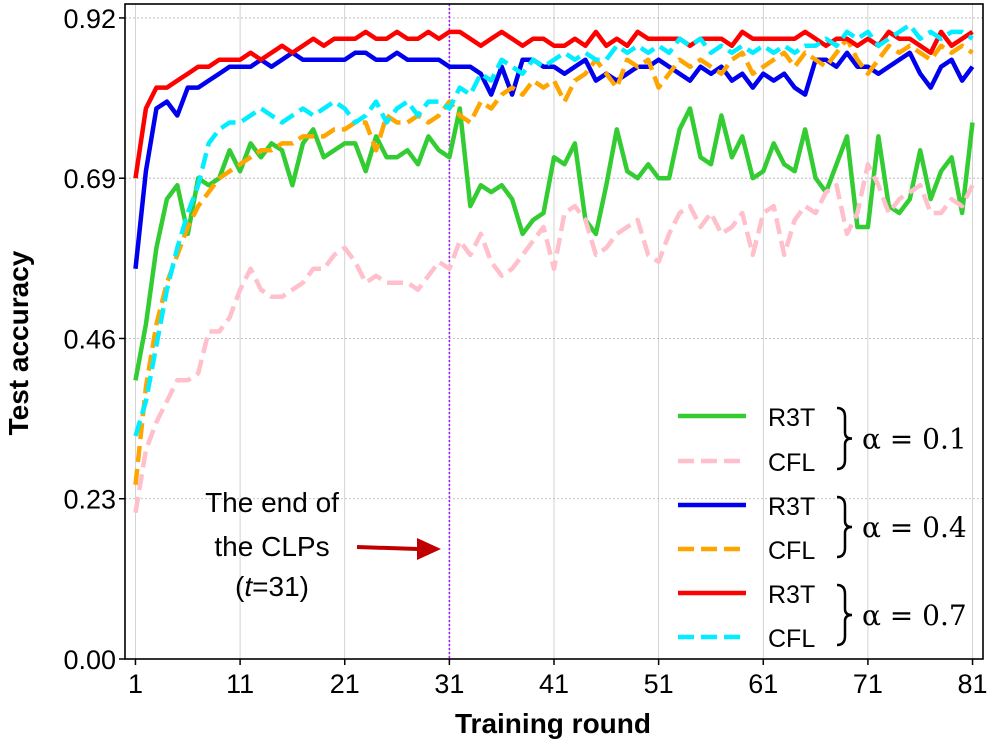  Describe the element at coordinates (240, 586) in the screenshot. I see `annotation-open-paren: (` at that location.